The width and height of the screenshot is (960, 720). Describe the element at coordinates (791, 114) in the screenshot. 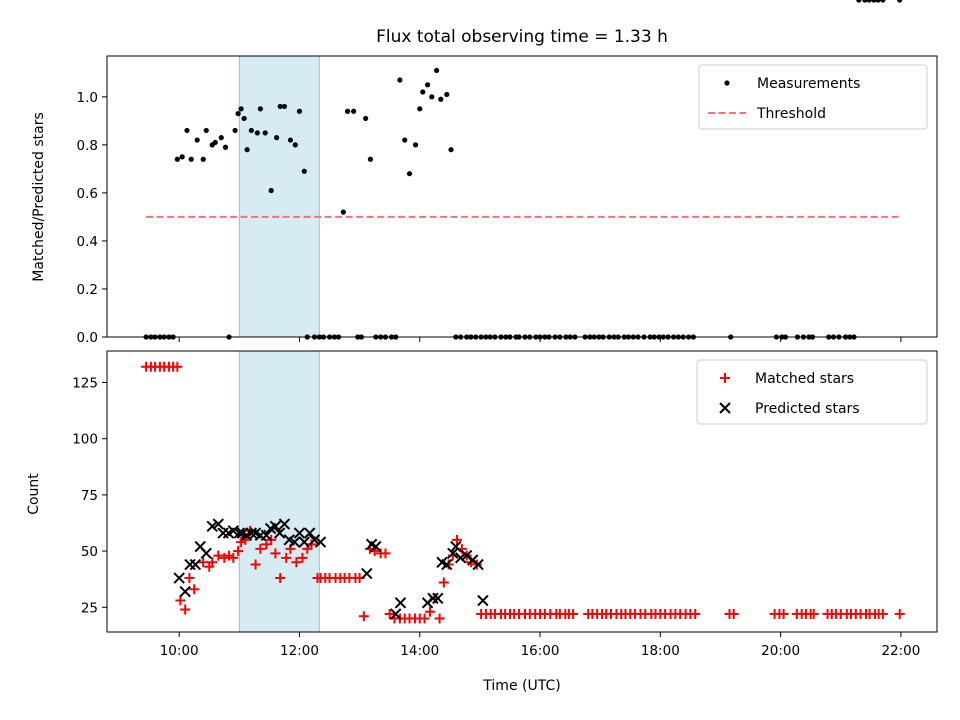

I see `legend-label: Threshold` at that location.